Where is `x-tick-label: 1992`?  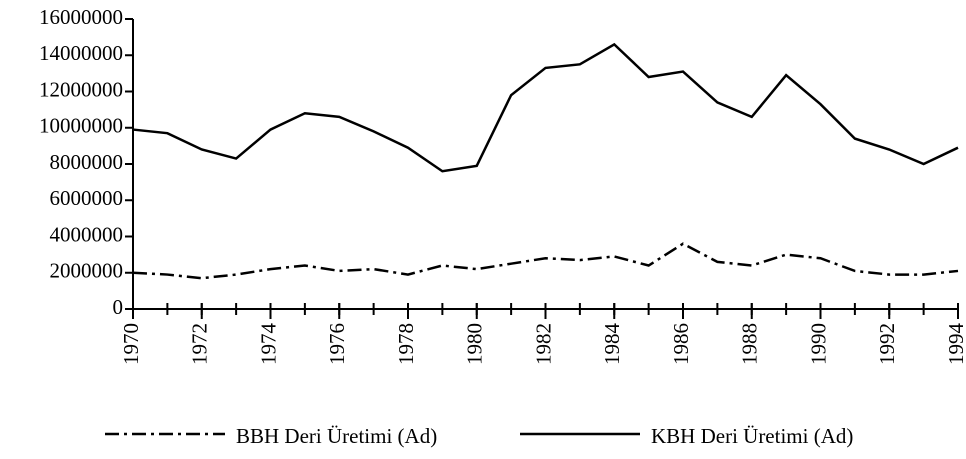
x-tick-label: 1992 is located at coordinates (887, 344).